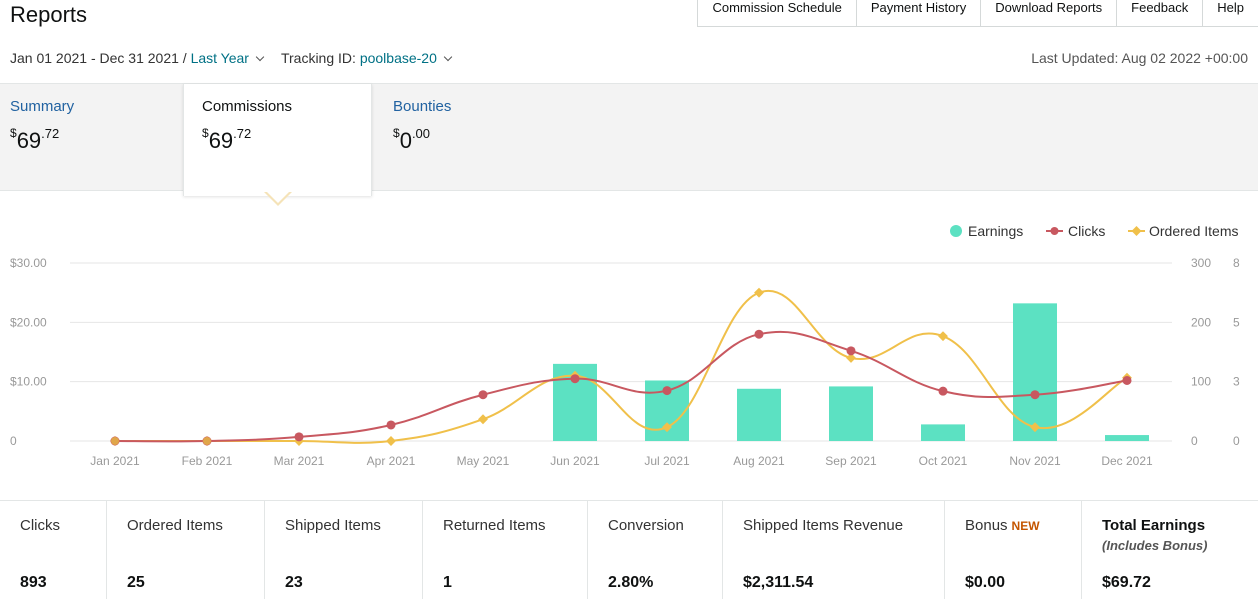 The image size is (1258, 599). I want to click on stat-label: Shipped Items Revenue, so click(823, 525).